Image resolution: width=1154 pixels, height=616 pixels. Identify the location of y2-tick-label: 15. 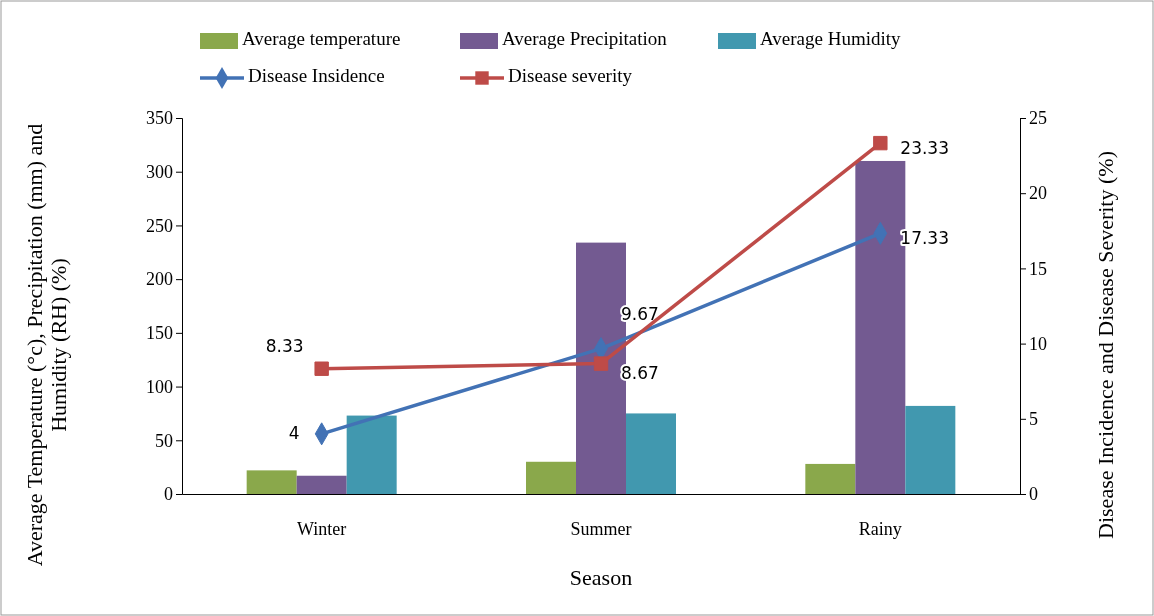
(1038, 268).